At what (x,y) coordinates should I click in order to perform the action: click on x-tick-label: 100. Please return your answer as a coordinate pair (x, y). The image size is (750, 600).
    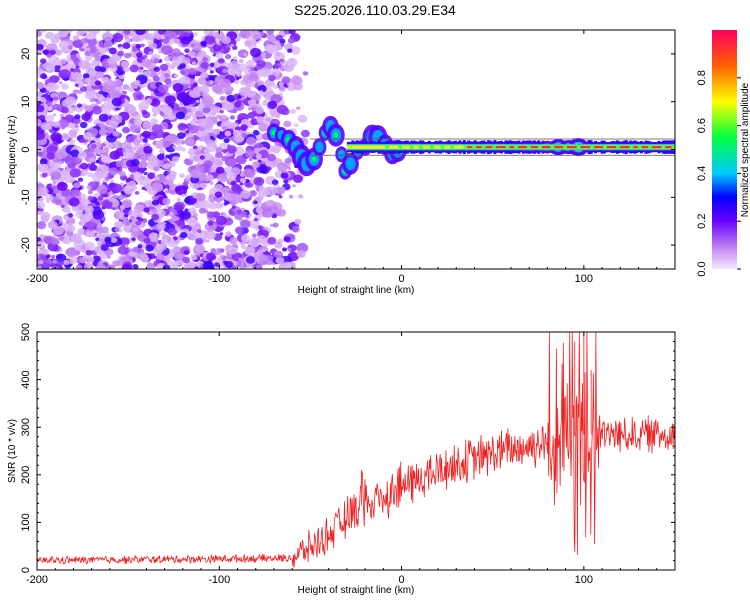
    Looking at the image, I should click on (584, 580).